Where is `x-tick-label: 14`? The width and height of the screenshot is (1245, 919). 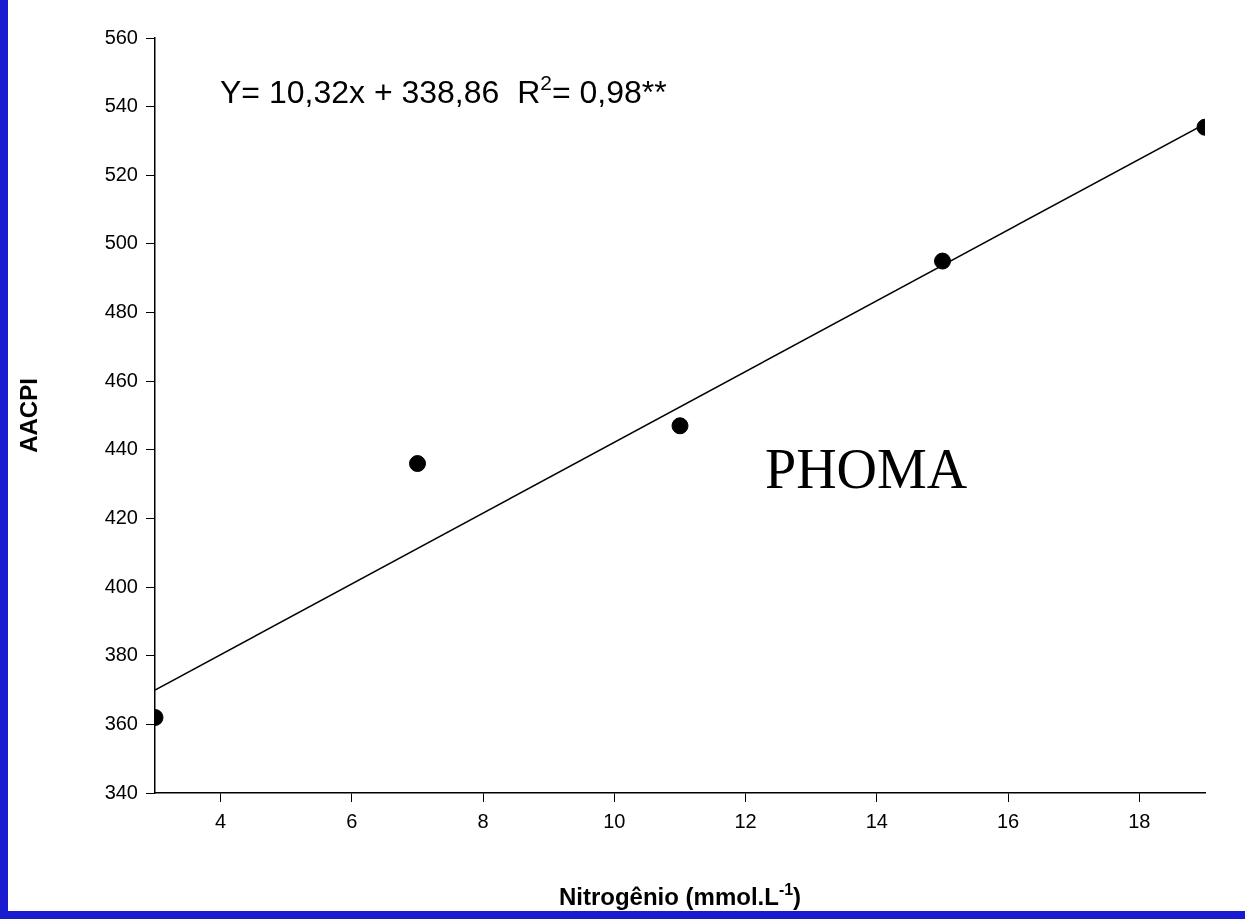 x-tick-label: 14 is located at coordinates (876, 820).